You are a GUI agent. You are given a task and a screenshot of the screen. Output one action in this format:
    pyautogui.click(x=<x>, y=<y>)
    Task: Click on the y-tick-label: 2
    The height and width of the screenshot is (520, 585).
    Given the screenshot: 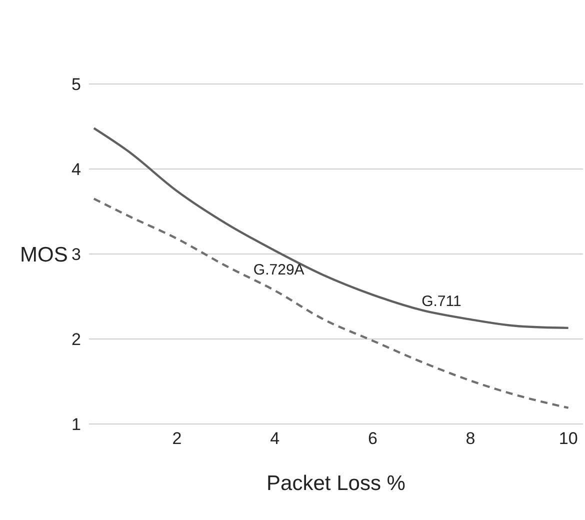 What is the action you would take?
    pyautogui.click(x=76, y=340)
    